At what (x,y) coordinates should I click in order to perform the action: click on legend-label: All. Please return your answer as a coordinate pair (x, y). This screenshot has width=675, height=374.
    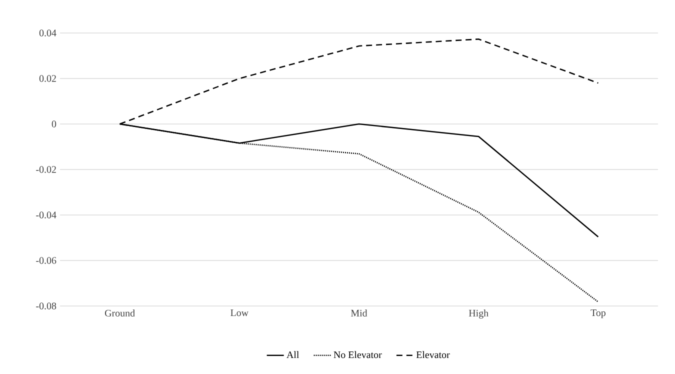
    Looking at the image, I should click on (292, 354).